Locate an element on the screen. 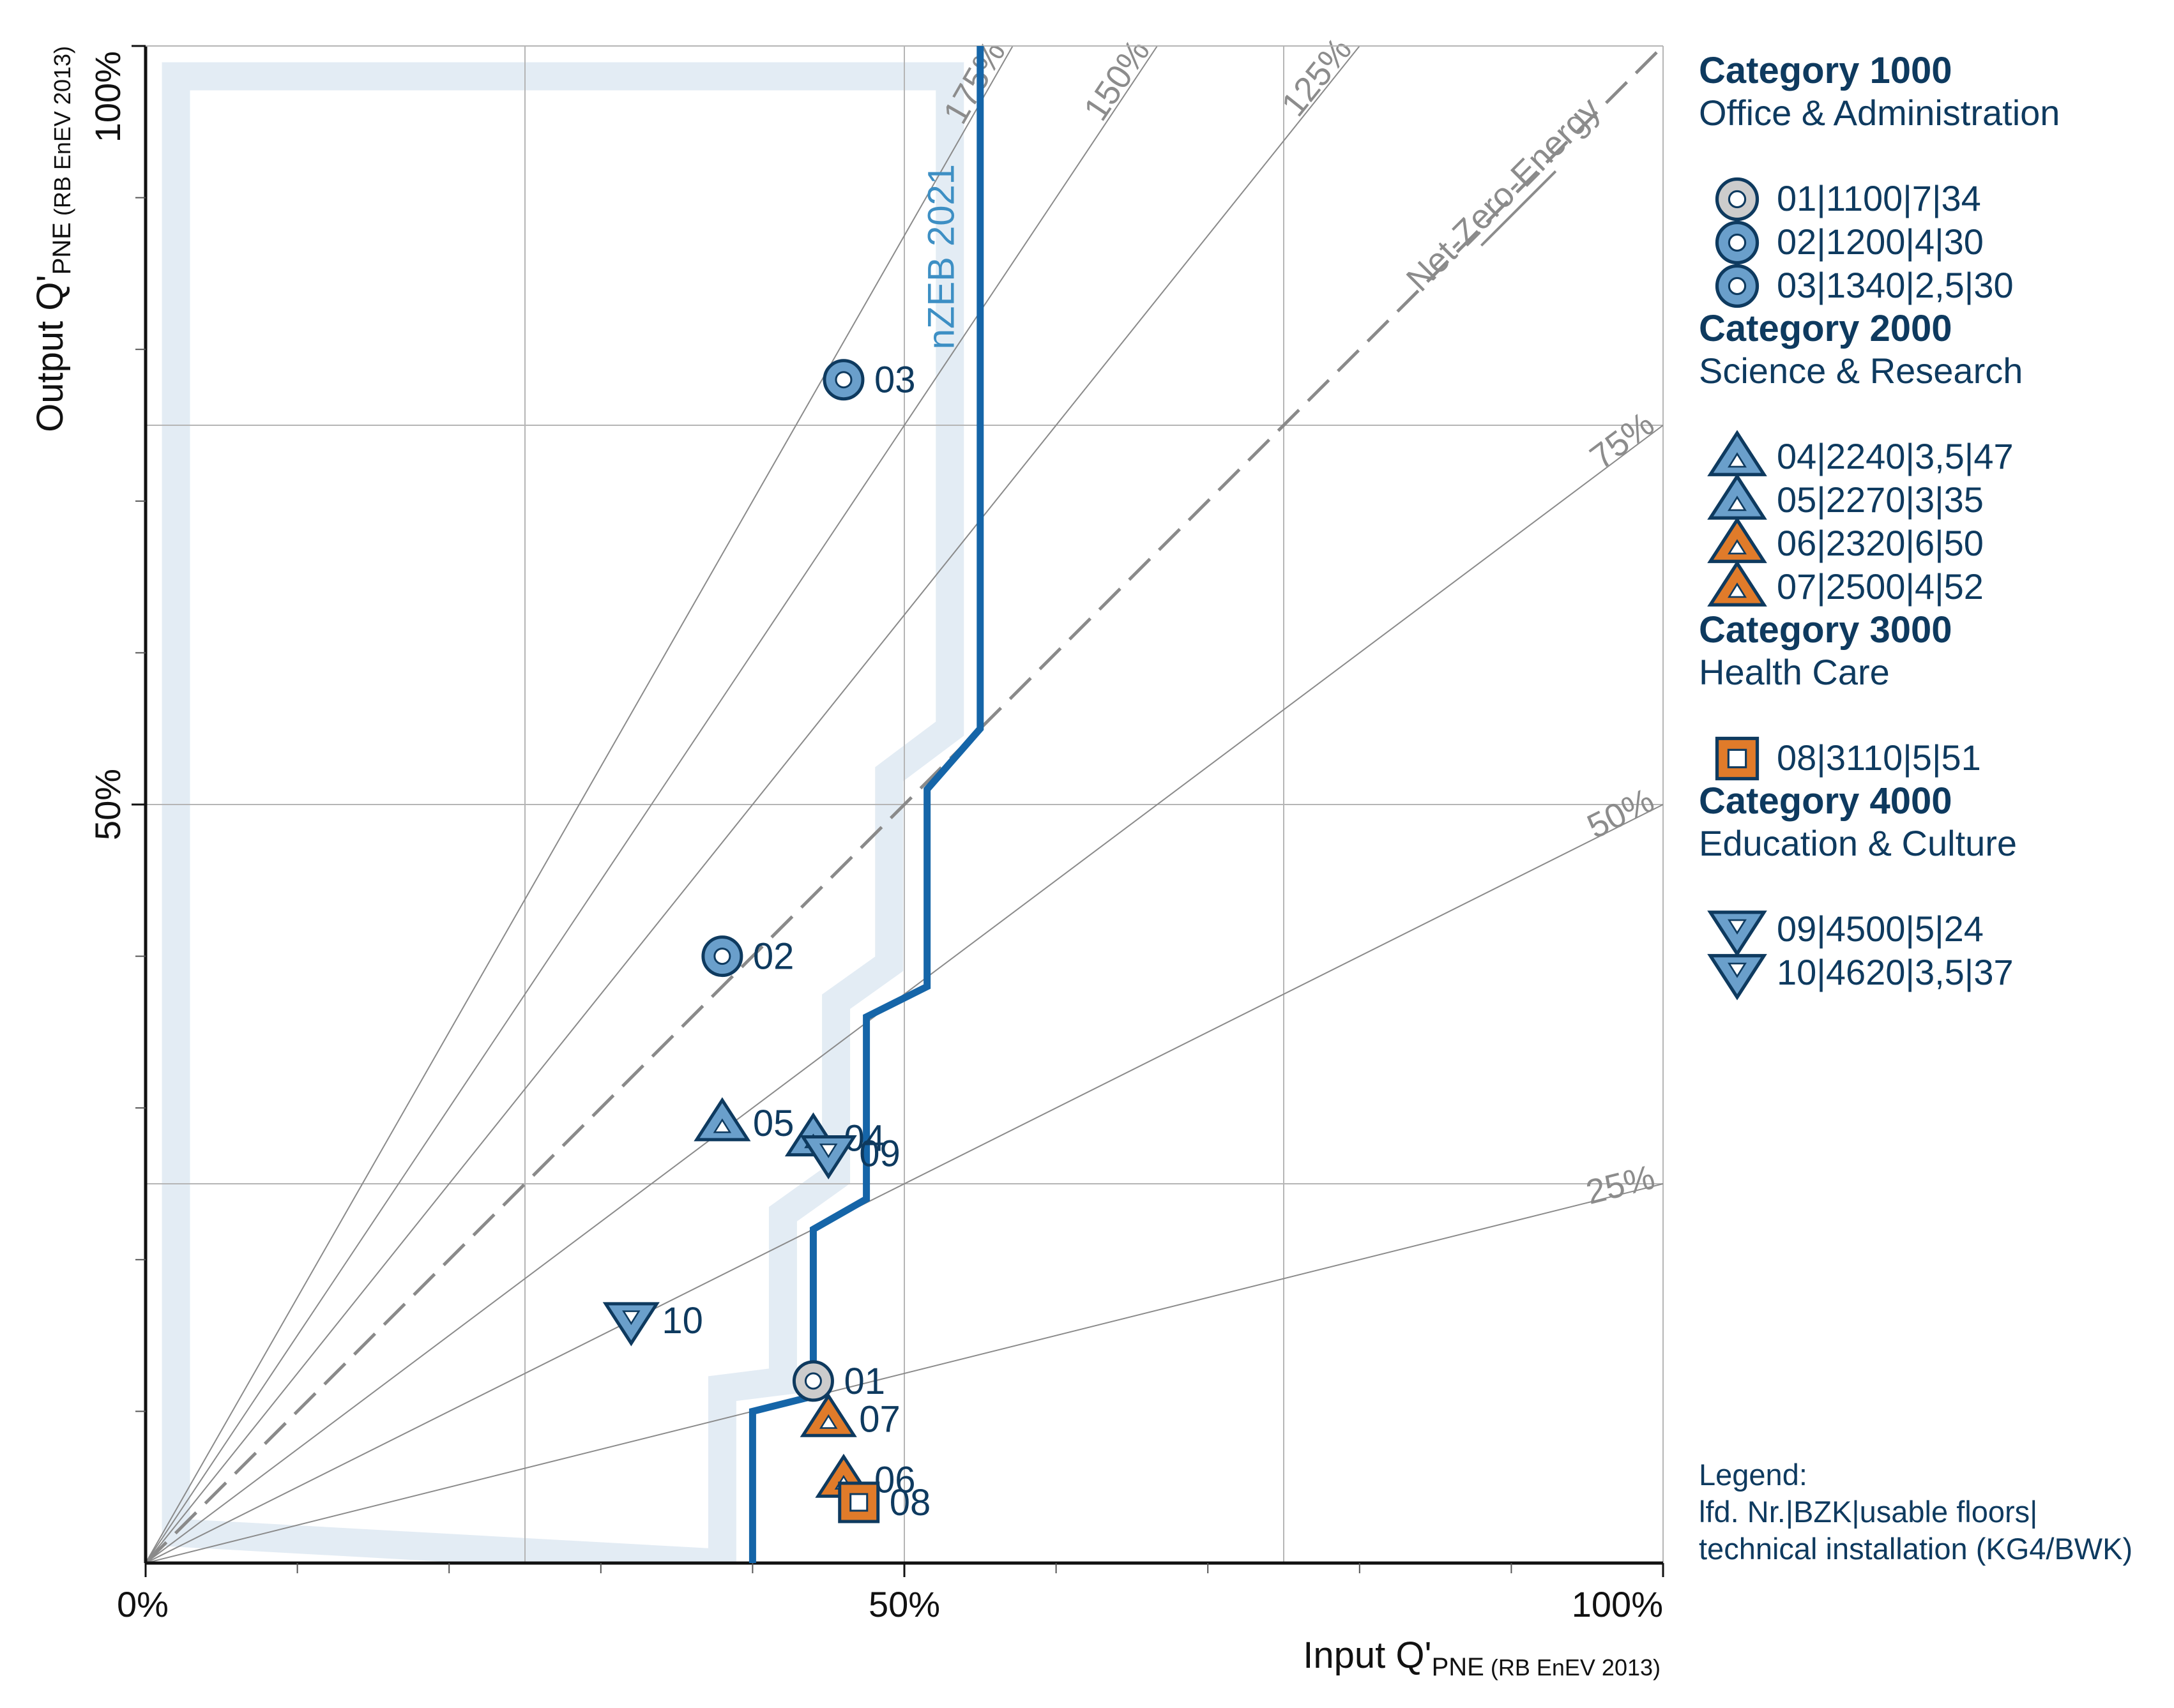 Image resolution: width=2174 pixels, height=1708 pixels. legend-item-label: 10|4620|3,5|37 is located at coordinates (1896, 972).